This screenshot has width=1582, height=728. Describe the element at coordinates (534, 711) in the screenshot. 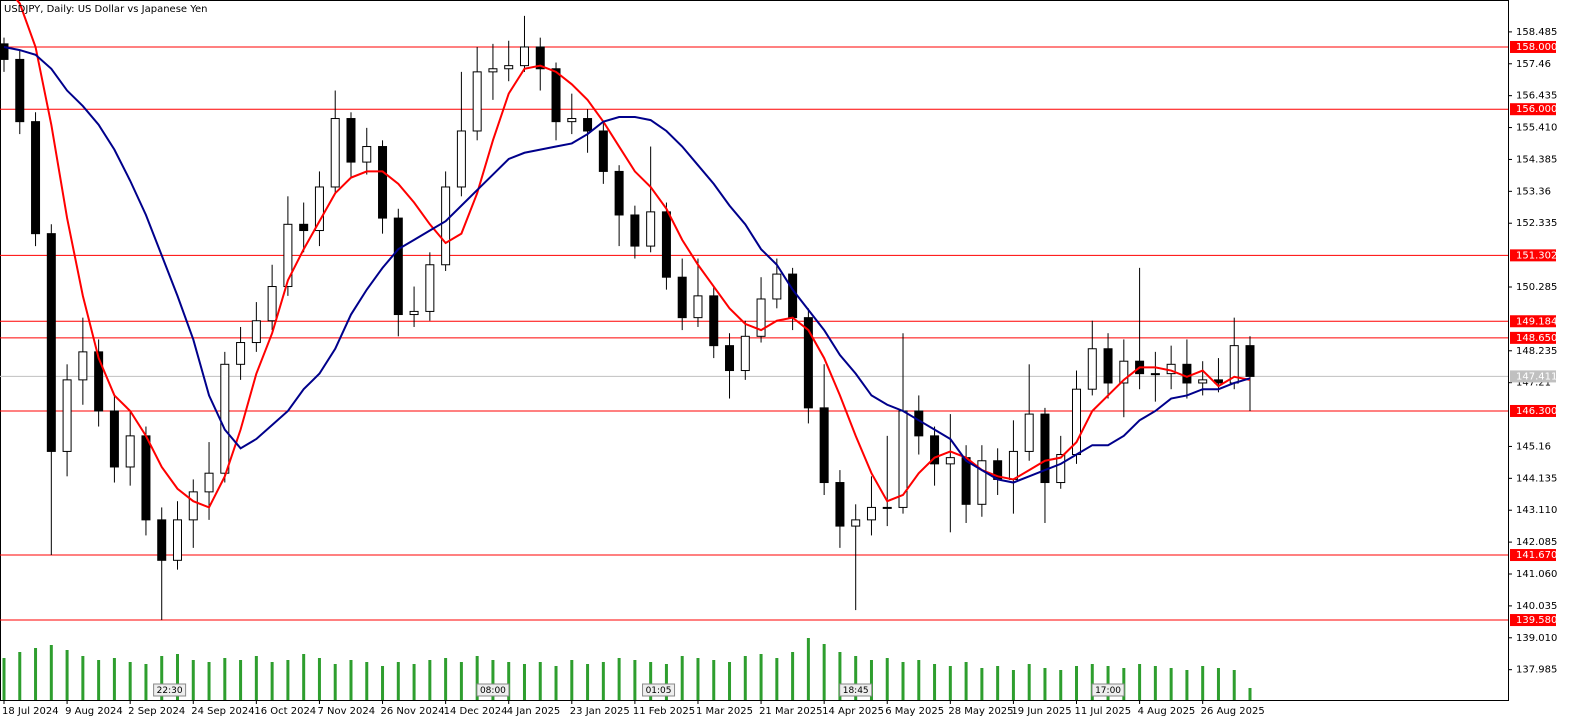

I see `x-tick-label: 4 Jan 2025` at that location.